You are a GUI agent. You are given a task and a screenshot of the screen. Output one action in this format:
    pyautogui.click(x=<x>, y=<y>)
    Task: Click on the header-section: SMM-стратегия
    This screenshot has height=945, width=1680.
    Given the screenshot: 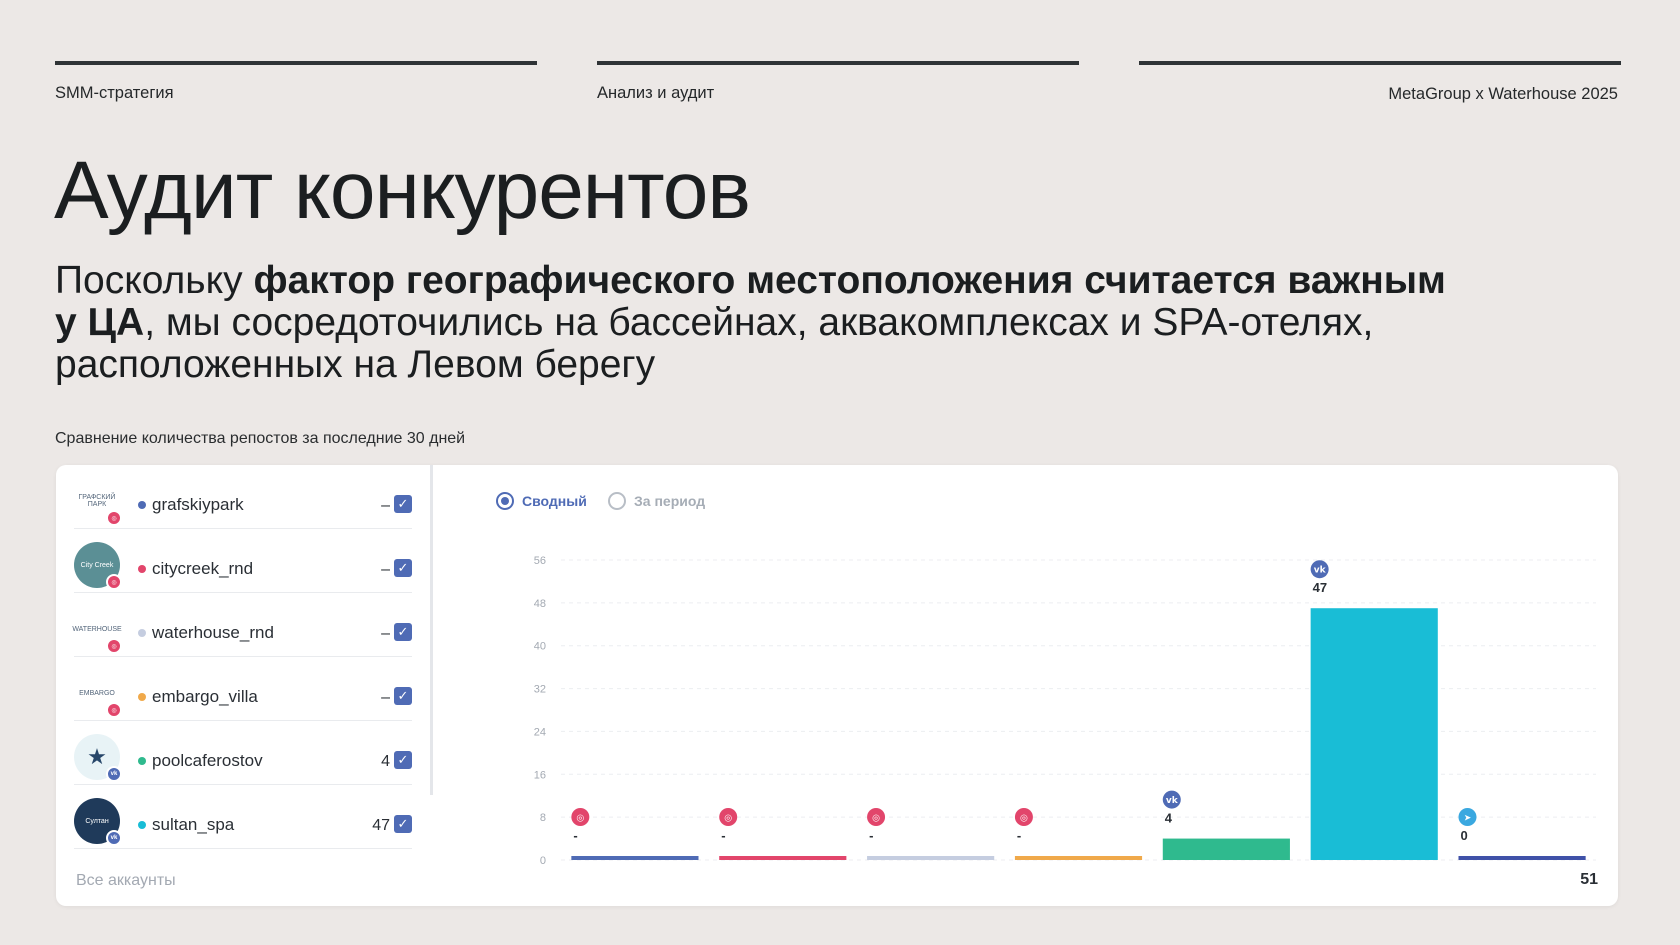 What is the action you would take?
    pyautogui.click(x=114, y=93)
    